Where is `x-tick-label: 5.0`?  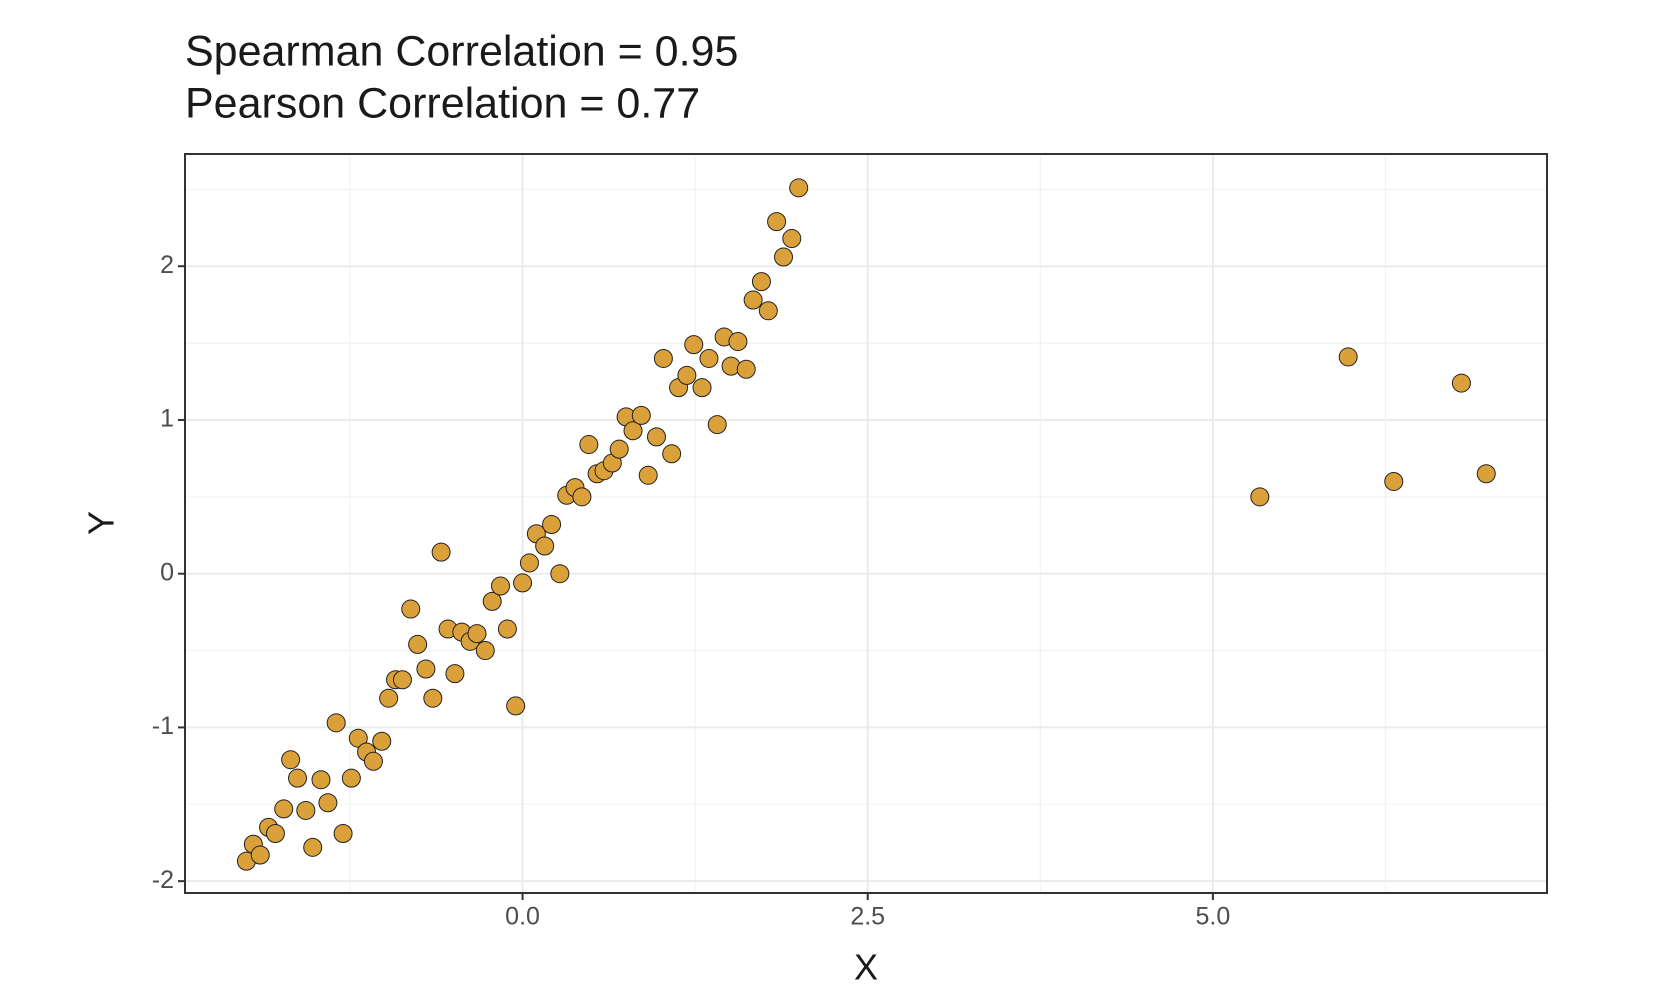 x-tick-label: 5.0 is located at coordinates (1213, 917).